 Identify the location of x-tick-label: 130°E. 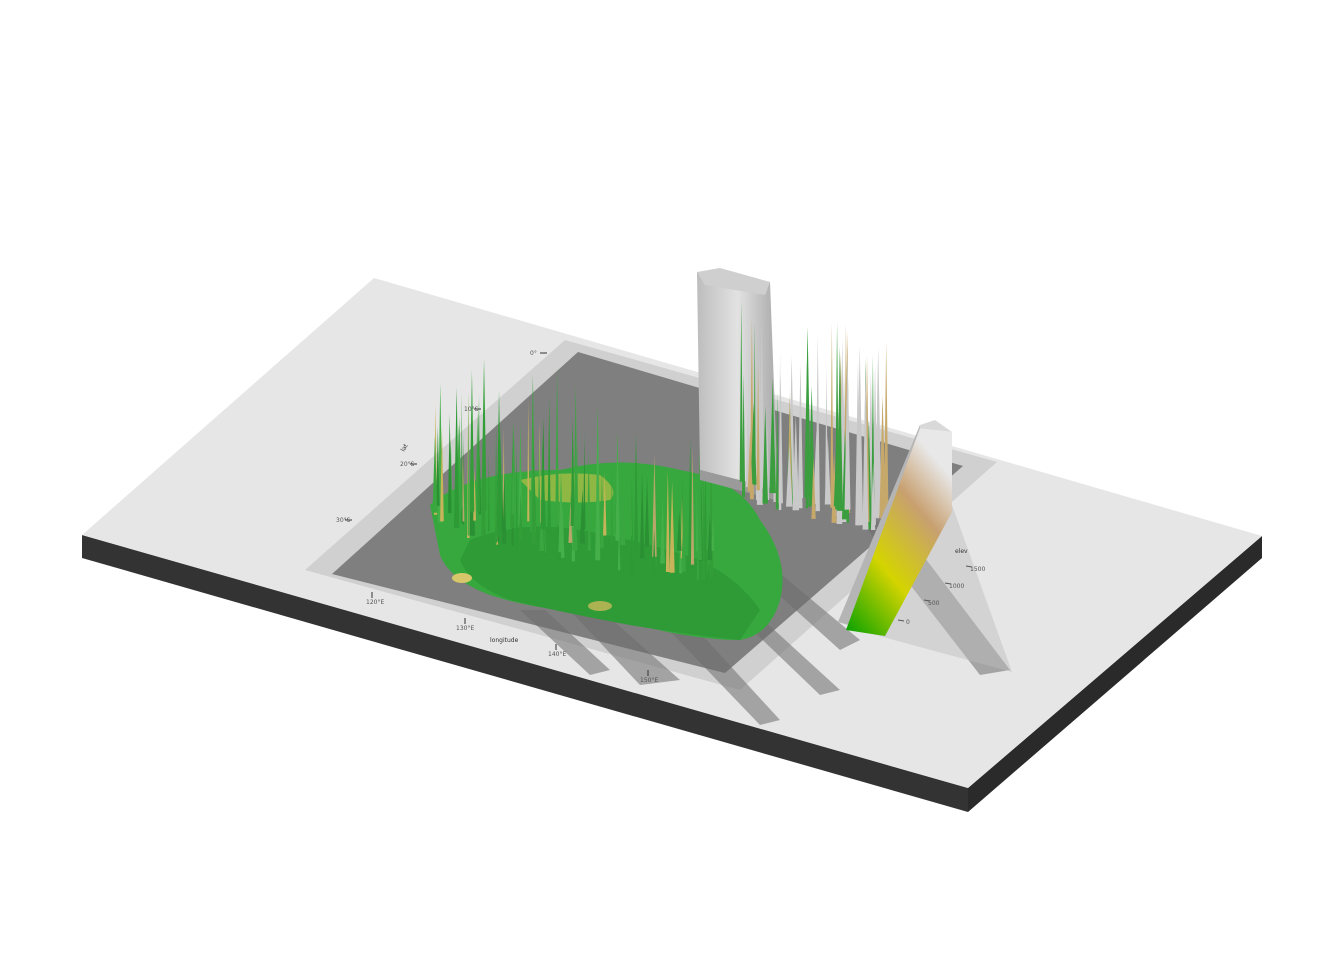
(465, 628).